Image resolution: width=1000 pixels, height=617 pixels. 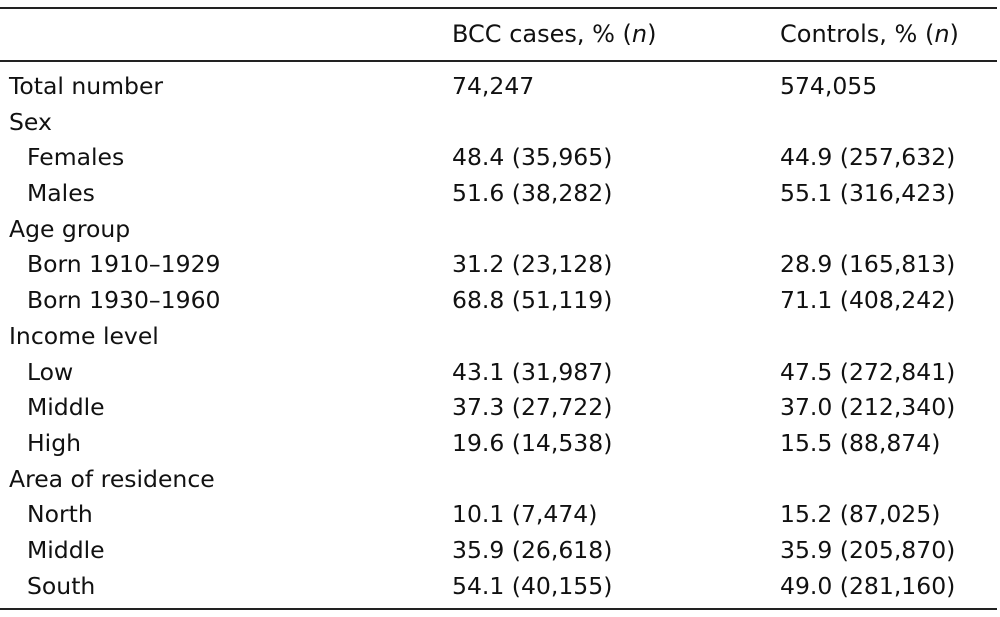 I want to click on row-label: Females, so click(x=76, y=157).